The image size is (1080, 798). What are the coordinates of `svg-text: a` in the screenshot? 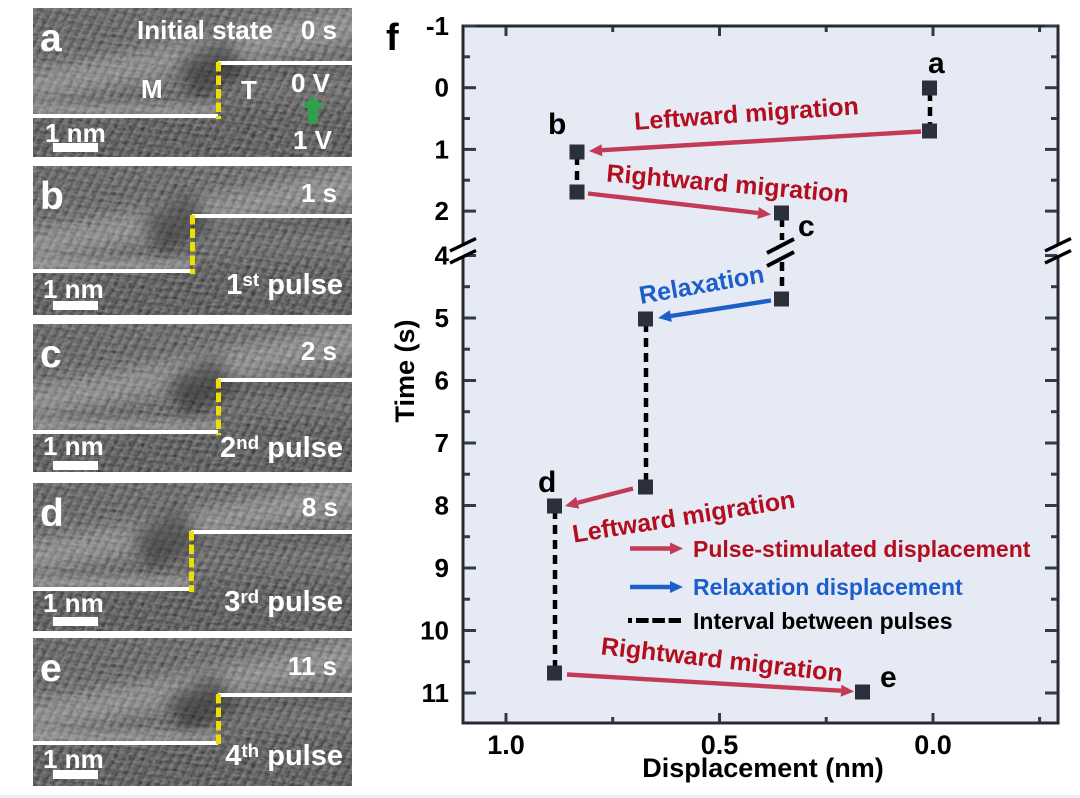 It's located at (936, 63).